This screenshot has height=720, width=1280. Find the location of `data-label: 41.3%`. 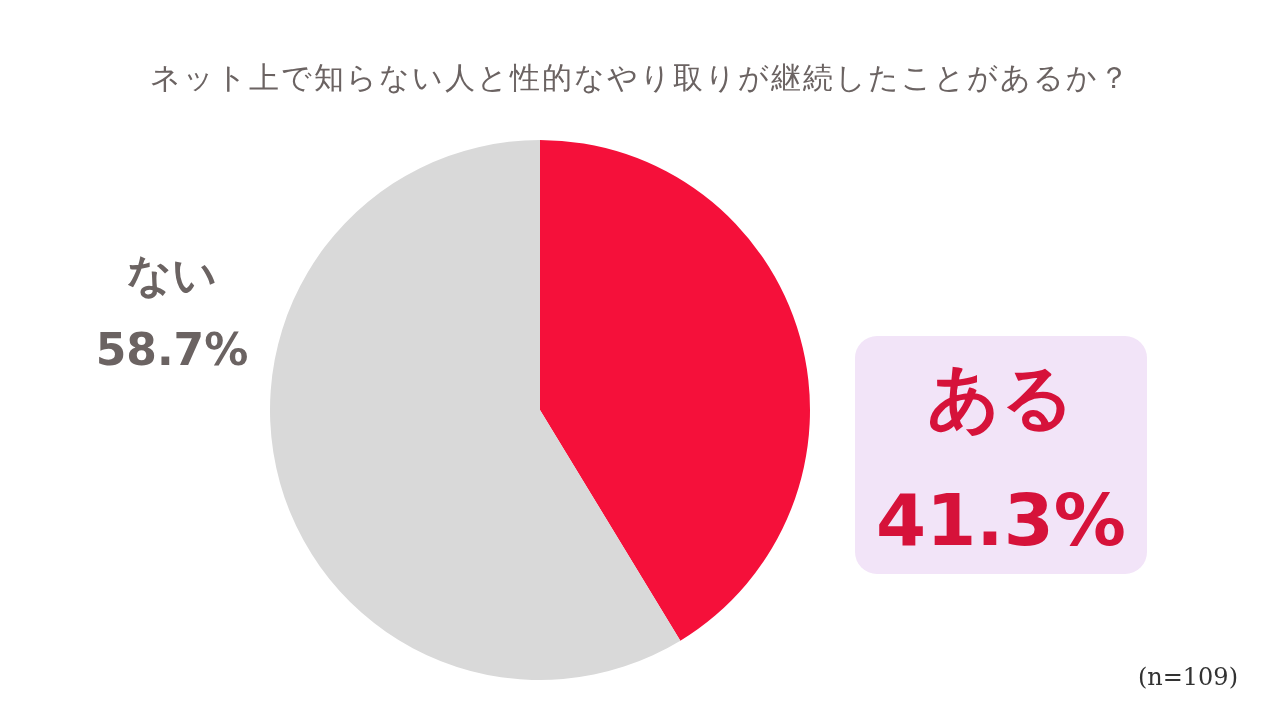

data-label: 41.3% is located at coordinates (1001, 520).